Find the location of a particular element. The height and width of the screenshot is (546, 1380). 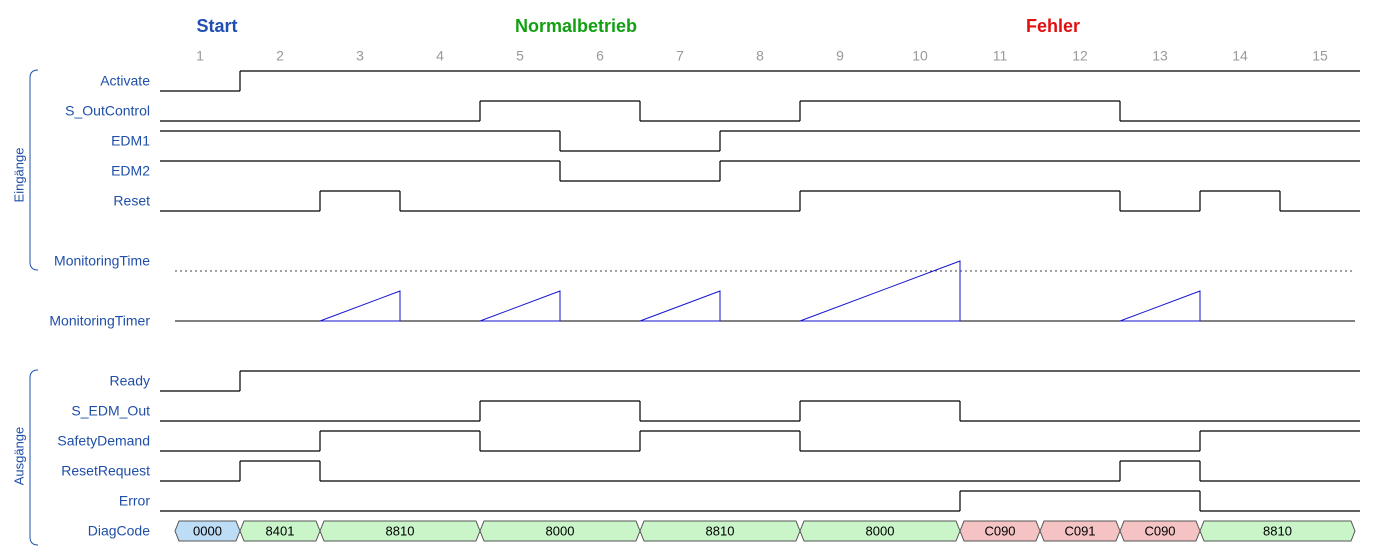

signal-label: MonitoringTime is located at coordinates (102, 261).